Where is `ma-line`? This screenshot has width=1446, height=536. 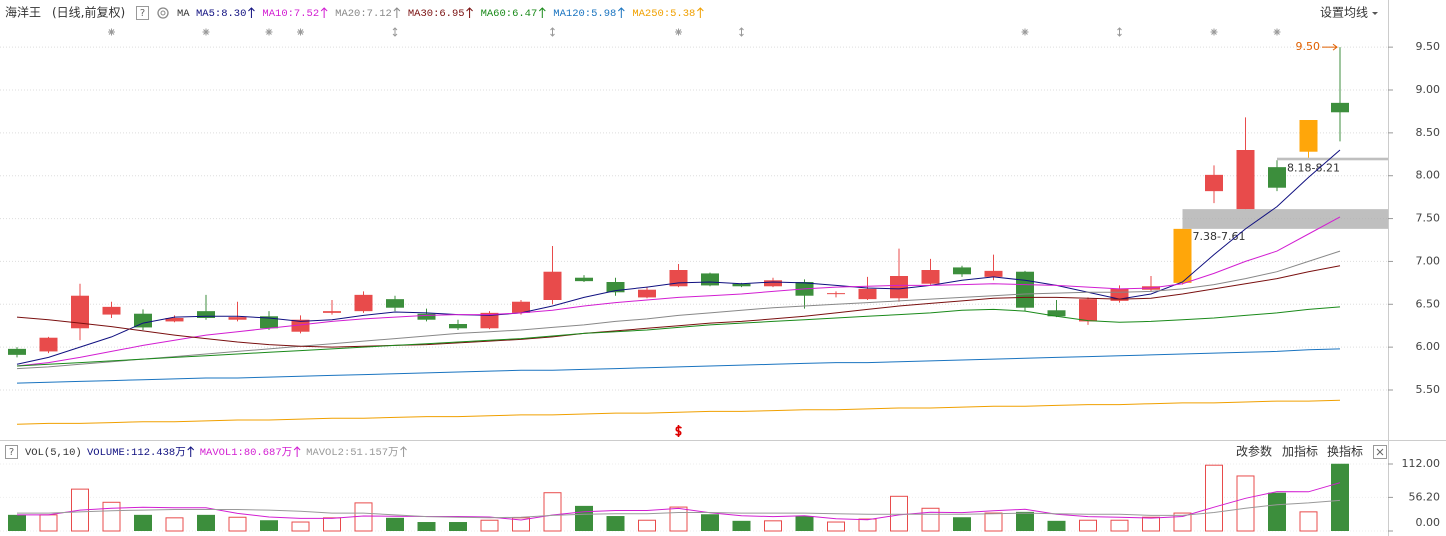 ma-line is located at coordinates (678, 306).